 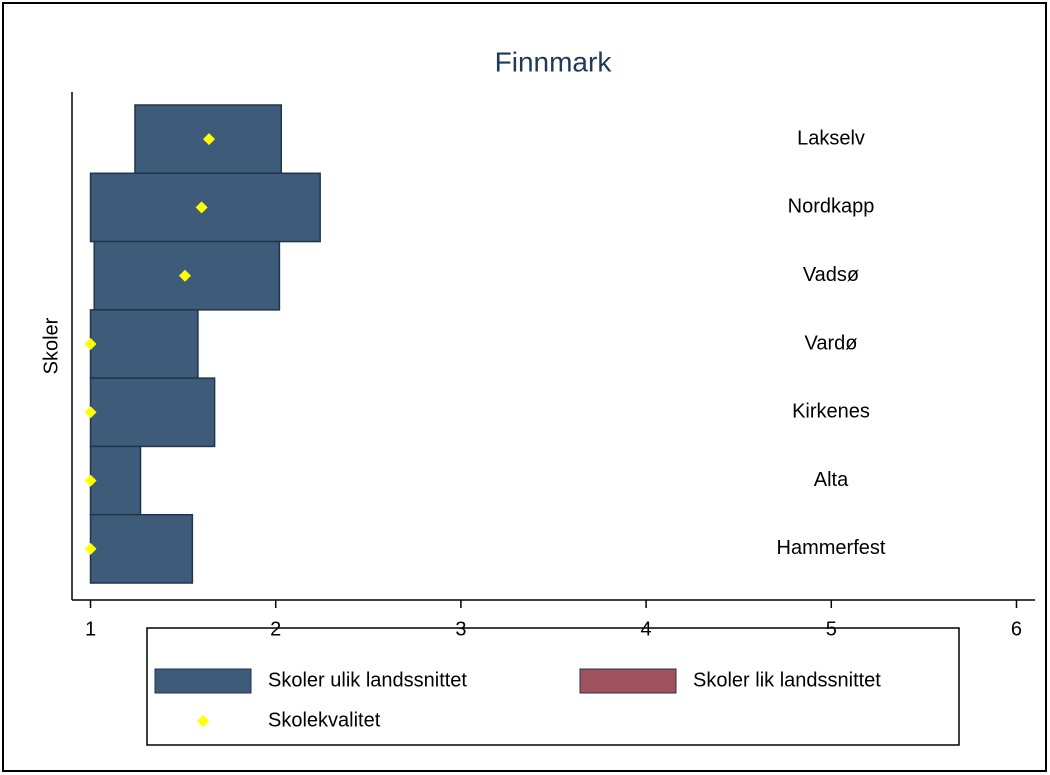 What do you see at coordinates (831, 207) in the screenshot?
I see `category-label: Nordkapp` at bounding box center [831, 207].